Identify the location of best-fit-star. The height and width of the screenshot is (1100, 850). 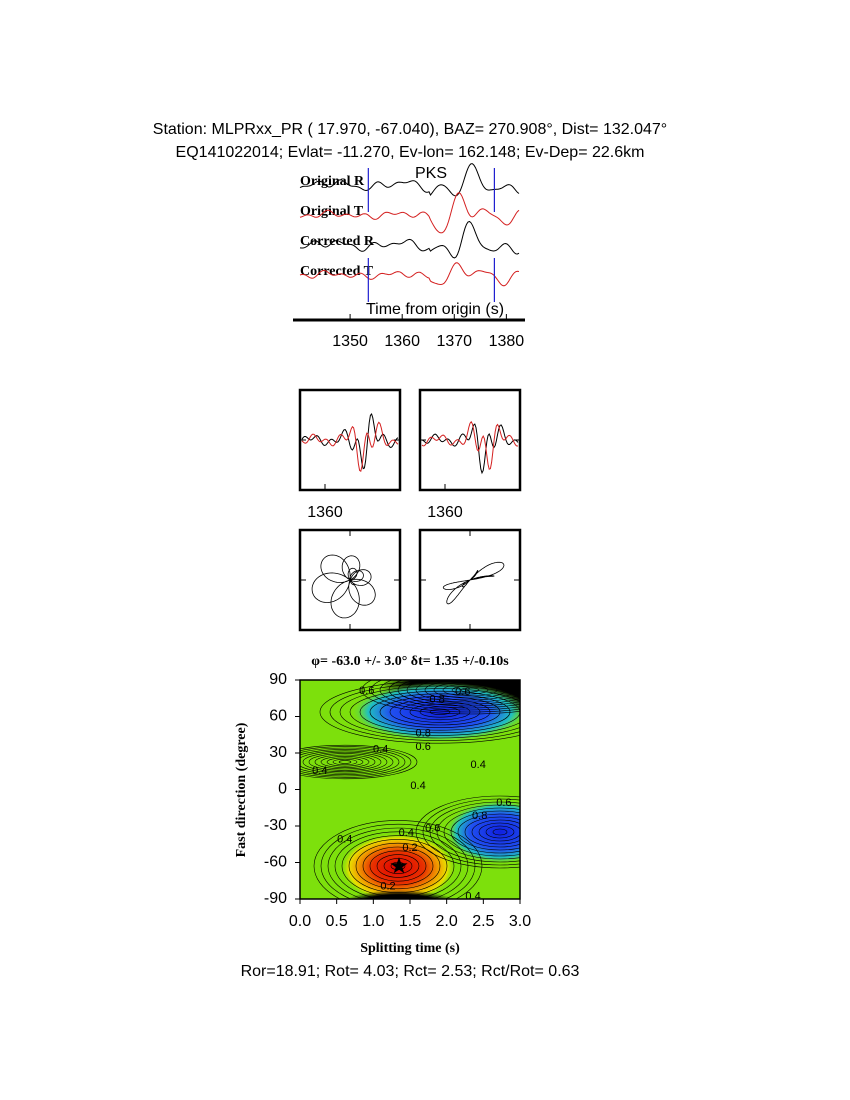
(399, 865).